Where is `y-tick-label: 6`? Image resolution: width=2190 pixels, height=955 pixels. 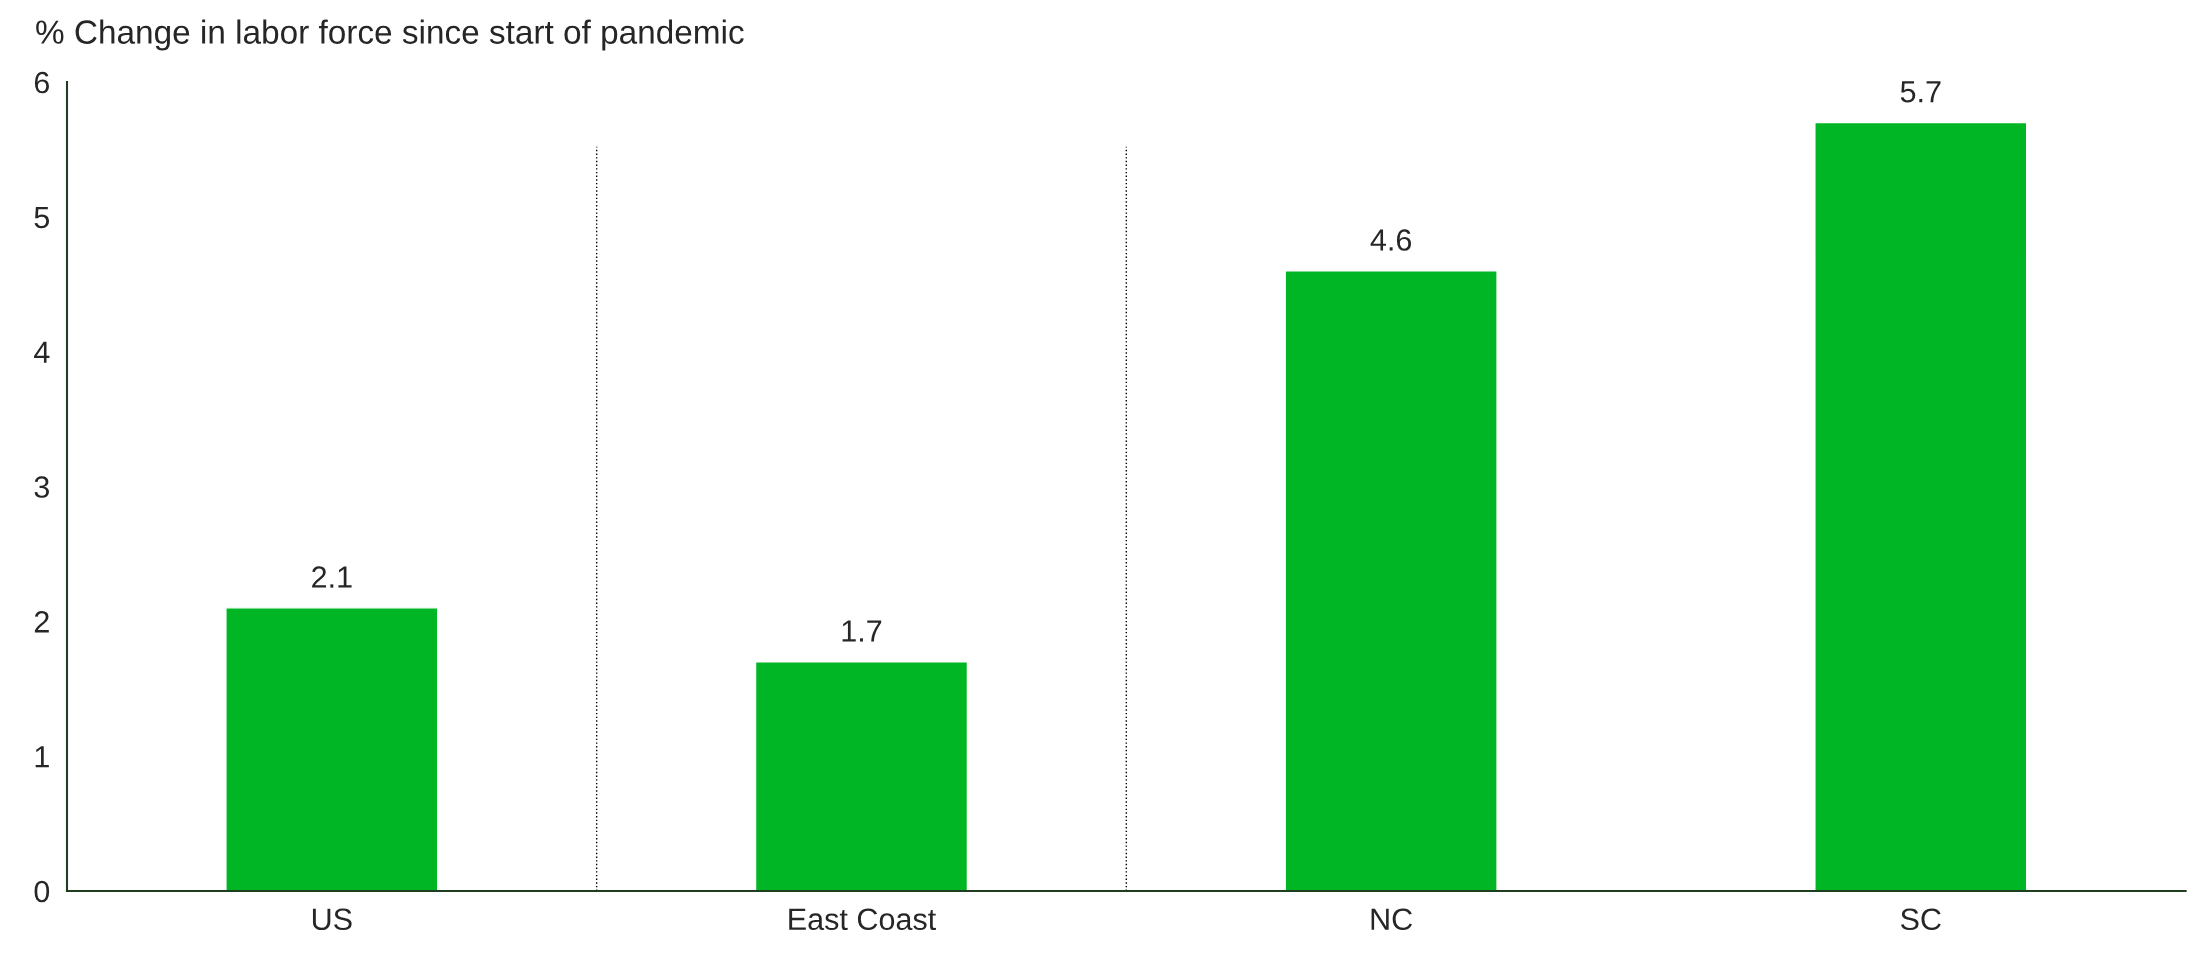
y-tick-label: 6 is located at coordinates (41, 82).